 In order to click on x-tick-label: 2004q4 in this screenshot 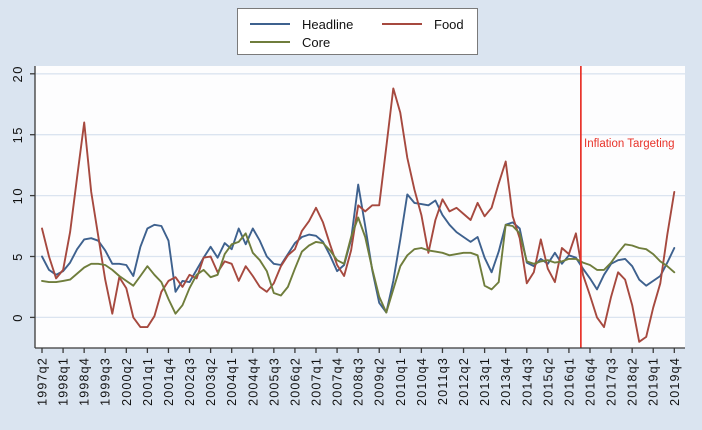, I will do `click(253, 381)`.